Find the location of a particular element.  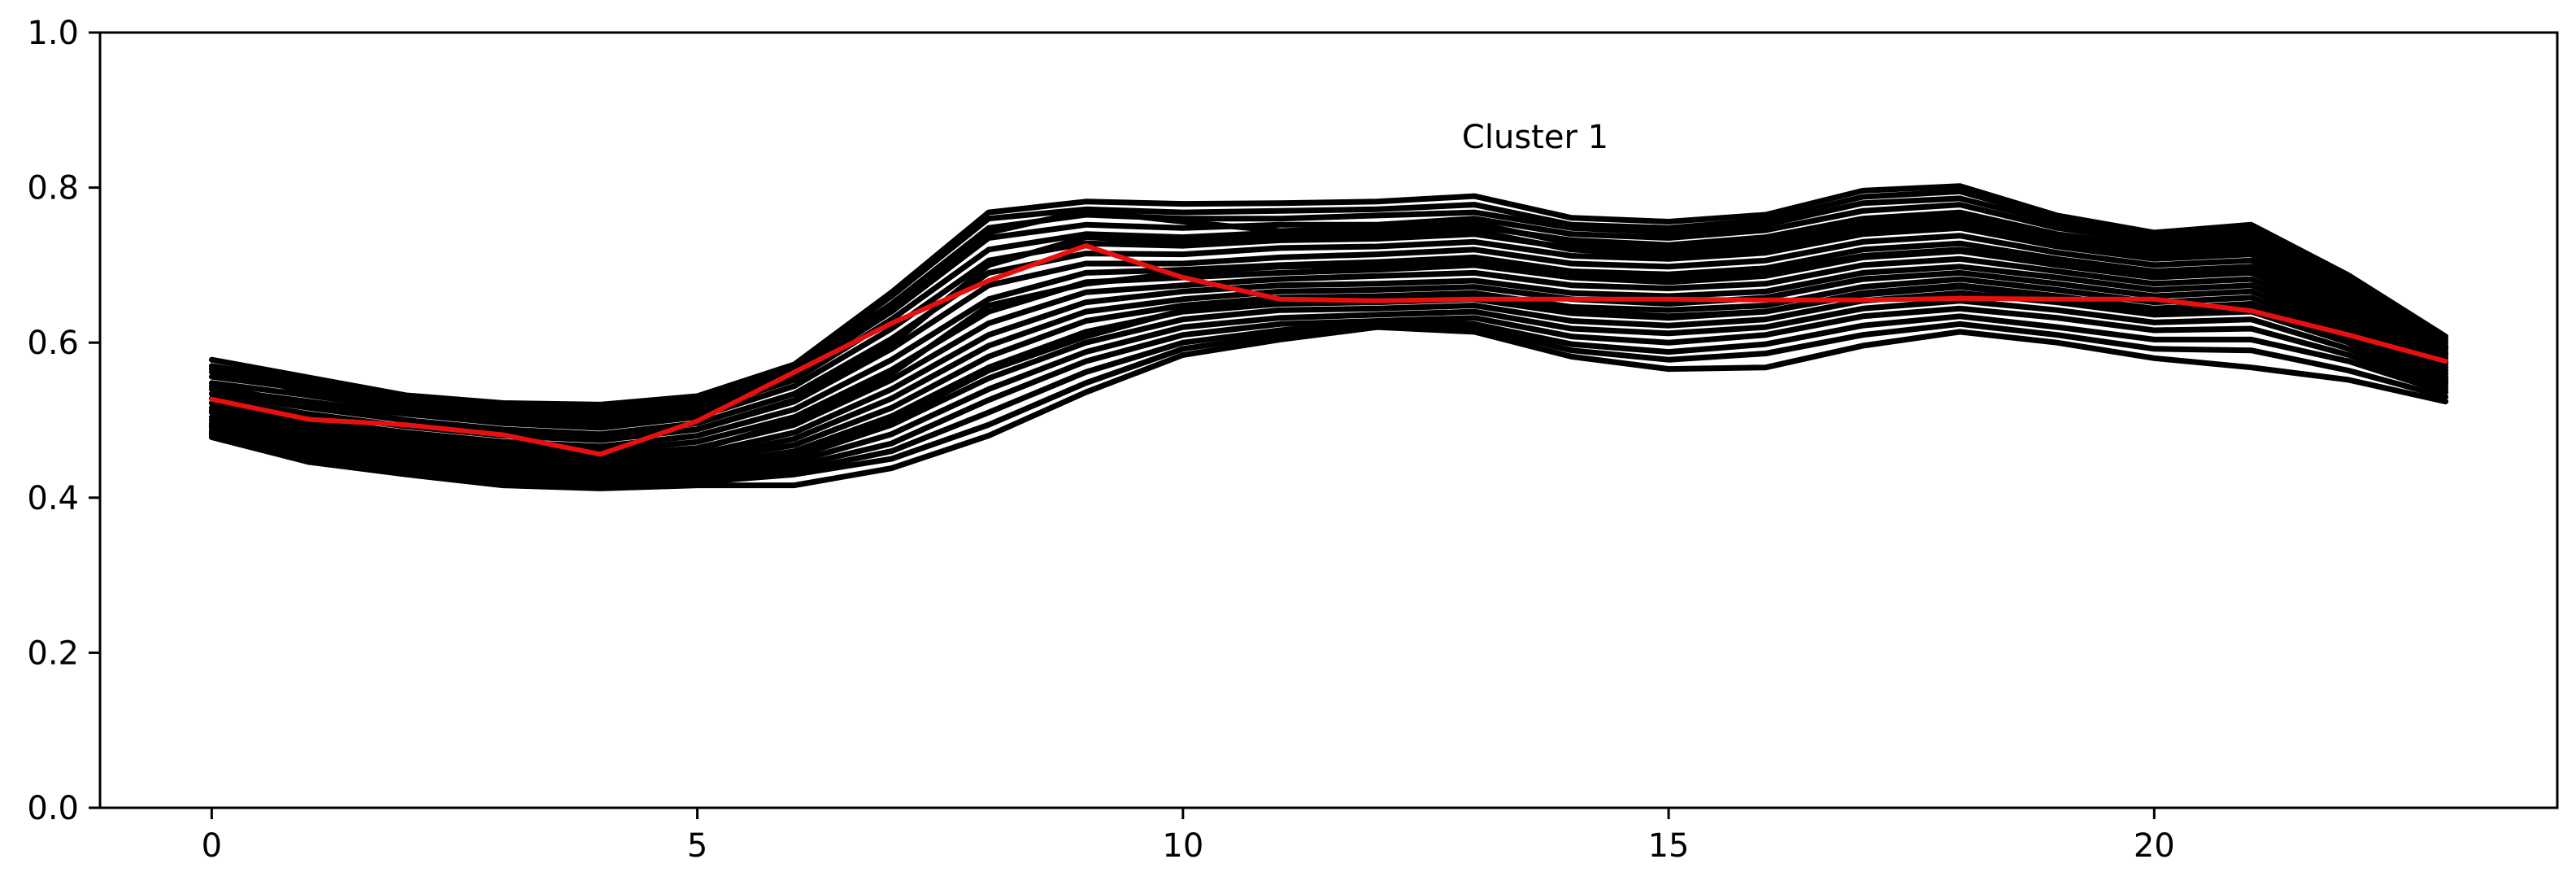

x-tick-label: 10 is located at coordinates (1183, 846).